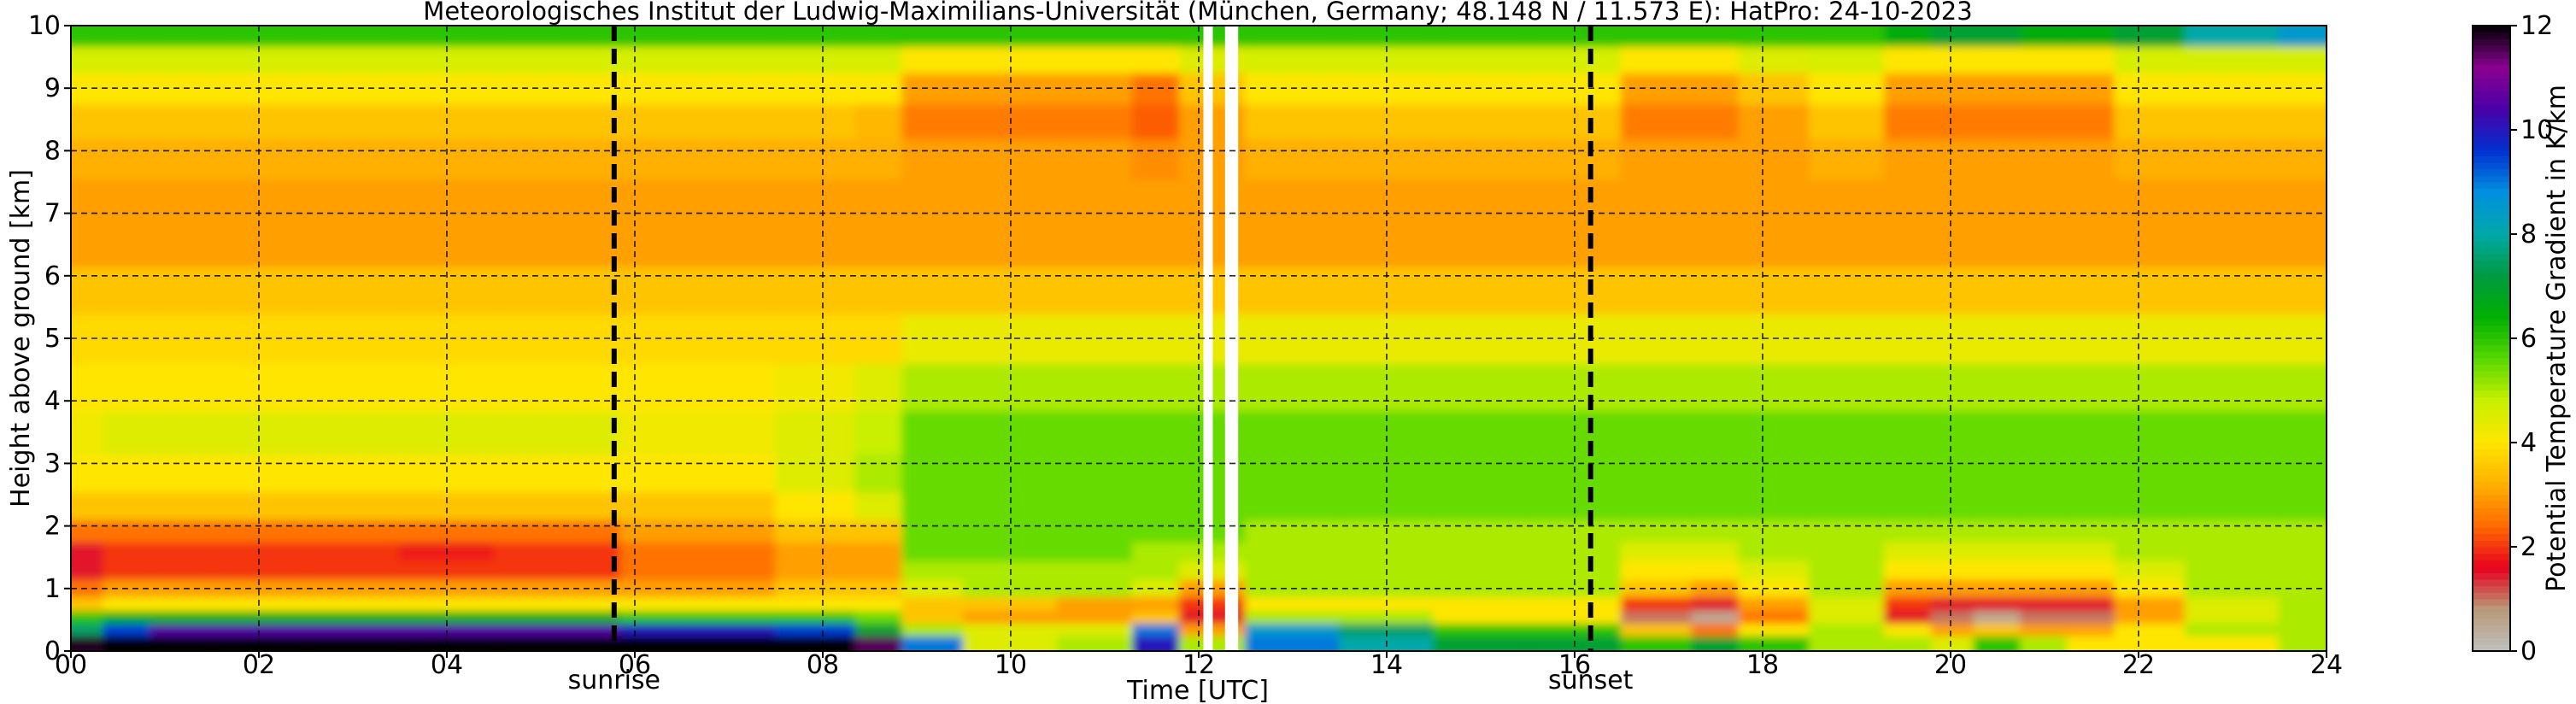 This screenshot has height=704, width=2576. Describe the element at coordinates (2326, 665) in the screenshot. I see `x-tick-label: 24` at that location.